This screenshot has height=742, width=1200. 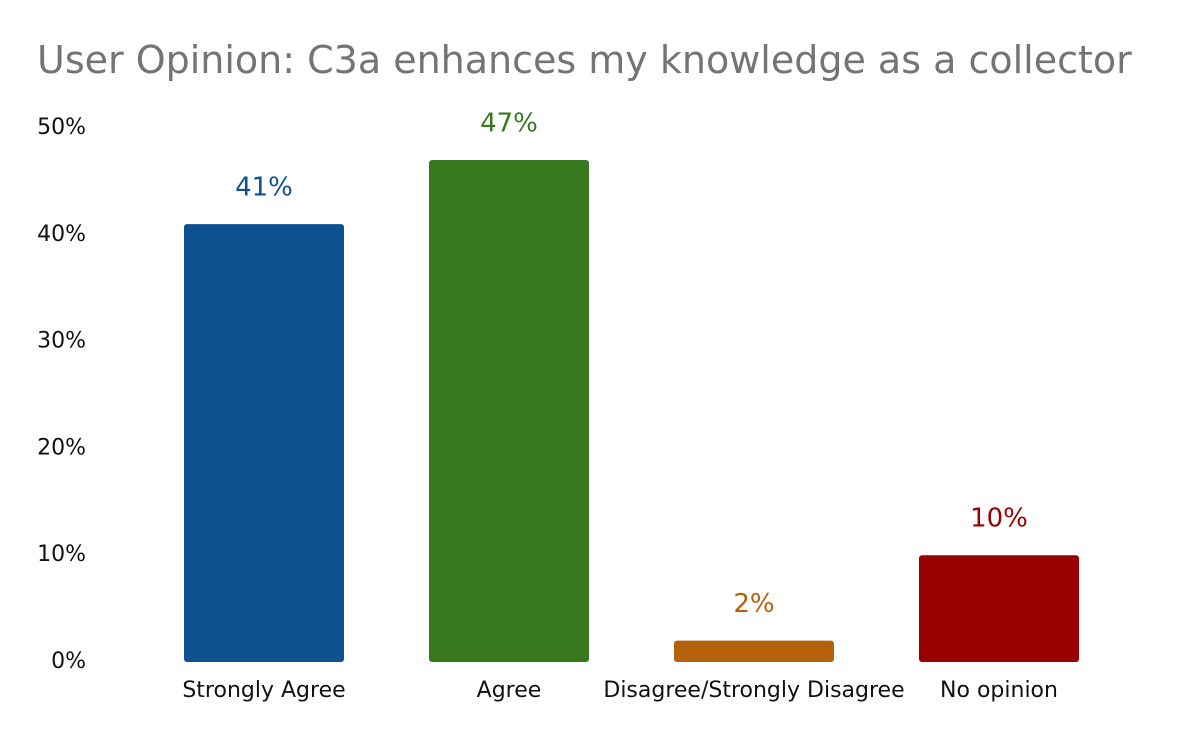 I want to click on data-label: 47%, so click(x=509, y=124).